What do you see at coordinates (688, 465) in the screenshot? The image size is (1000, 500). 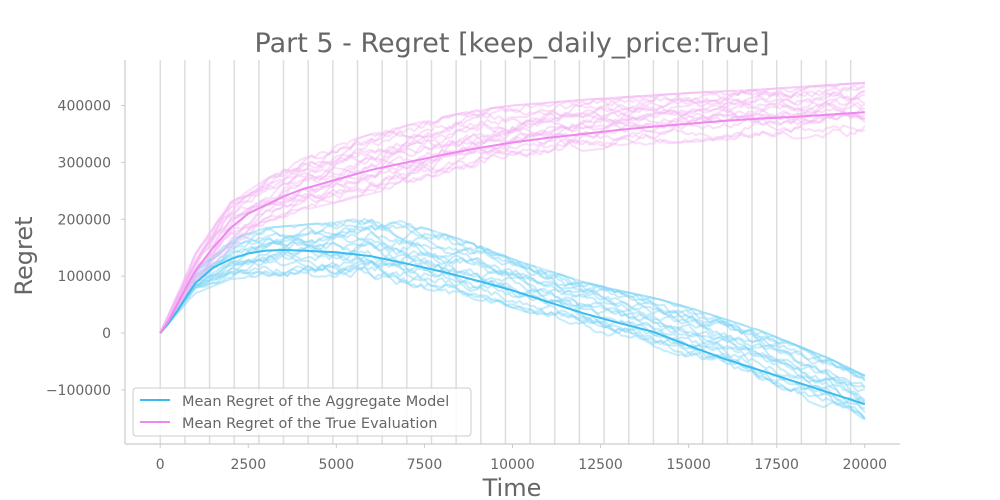 I see `x-tick-label-6: 15000` at bounding box center [688, 465].